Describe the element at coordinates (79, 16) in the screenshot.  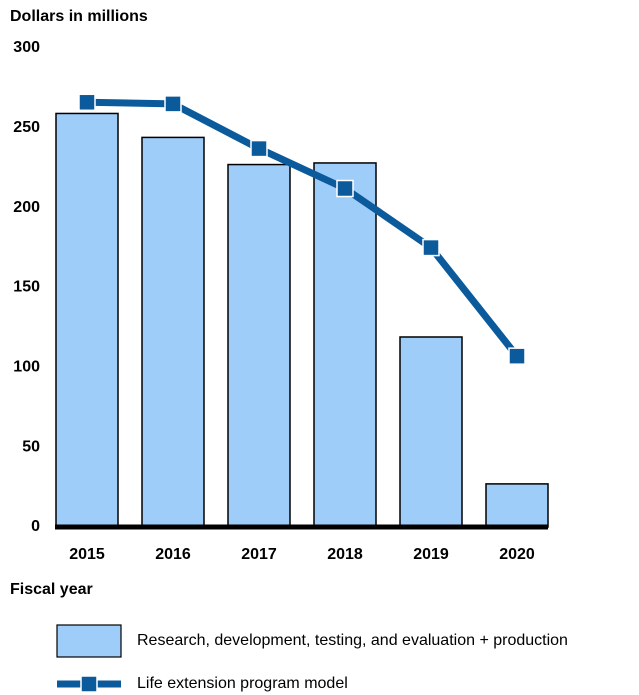
I see `y-axis-title: Dollars in millions` at that location.